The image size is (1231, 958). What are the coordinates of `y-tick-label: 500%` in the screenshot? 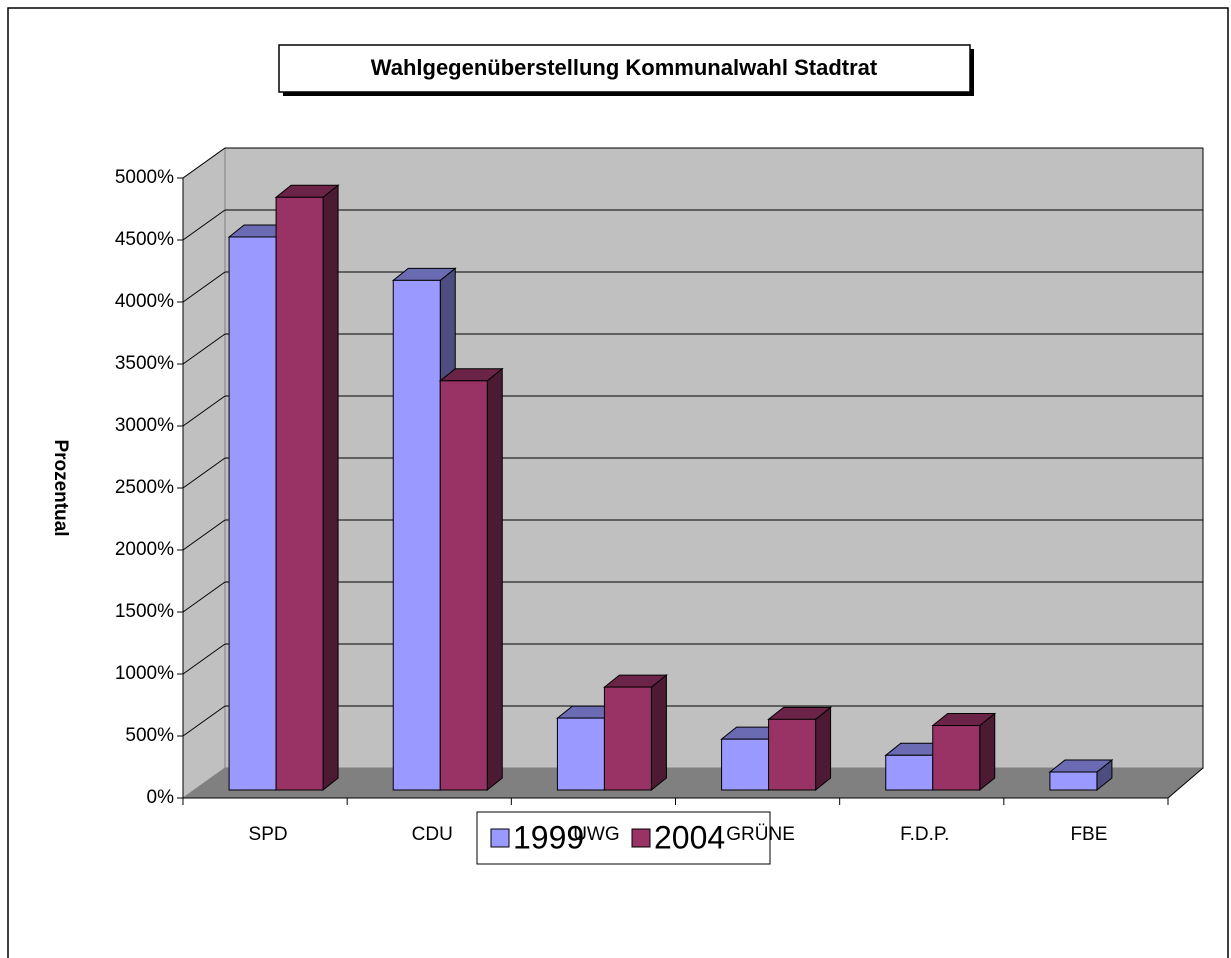 It's located at (149, 735).